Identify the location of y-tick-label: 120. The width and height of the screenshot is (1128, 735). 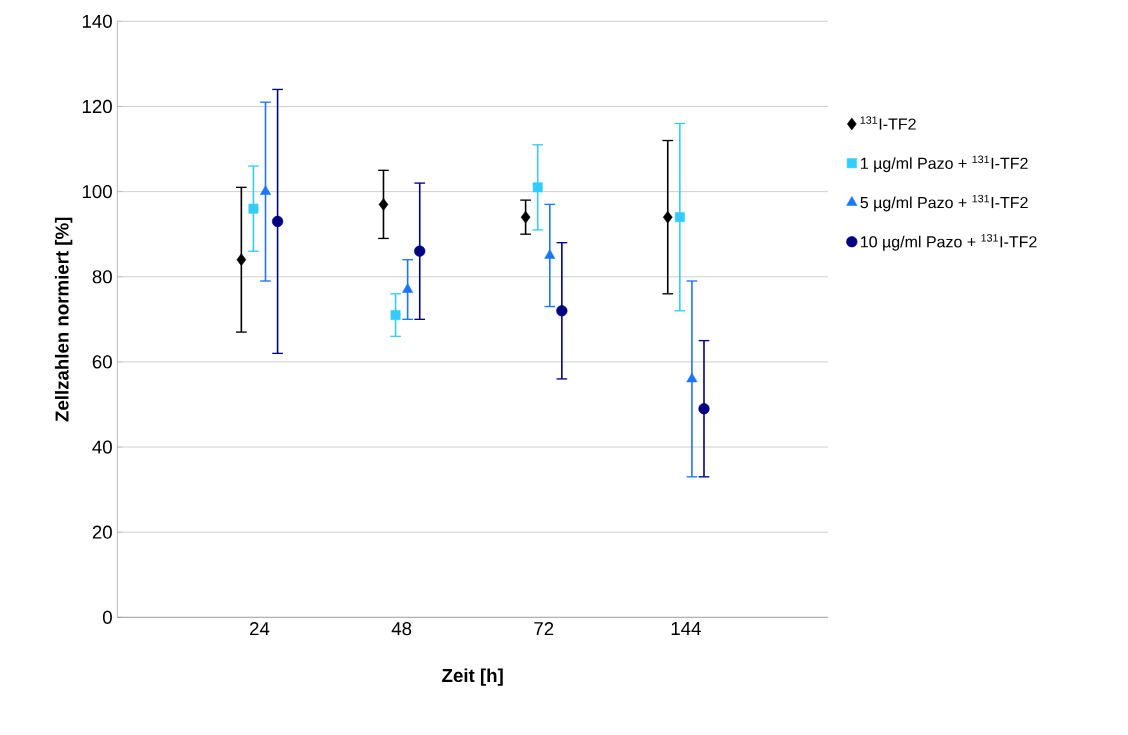
(97, 107).